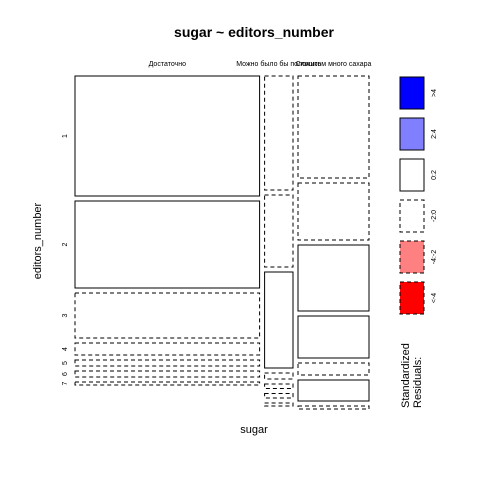 The image size is (480, 480). I want to click on row-label: 7, so click(65, 383).